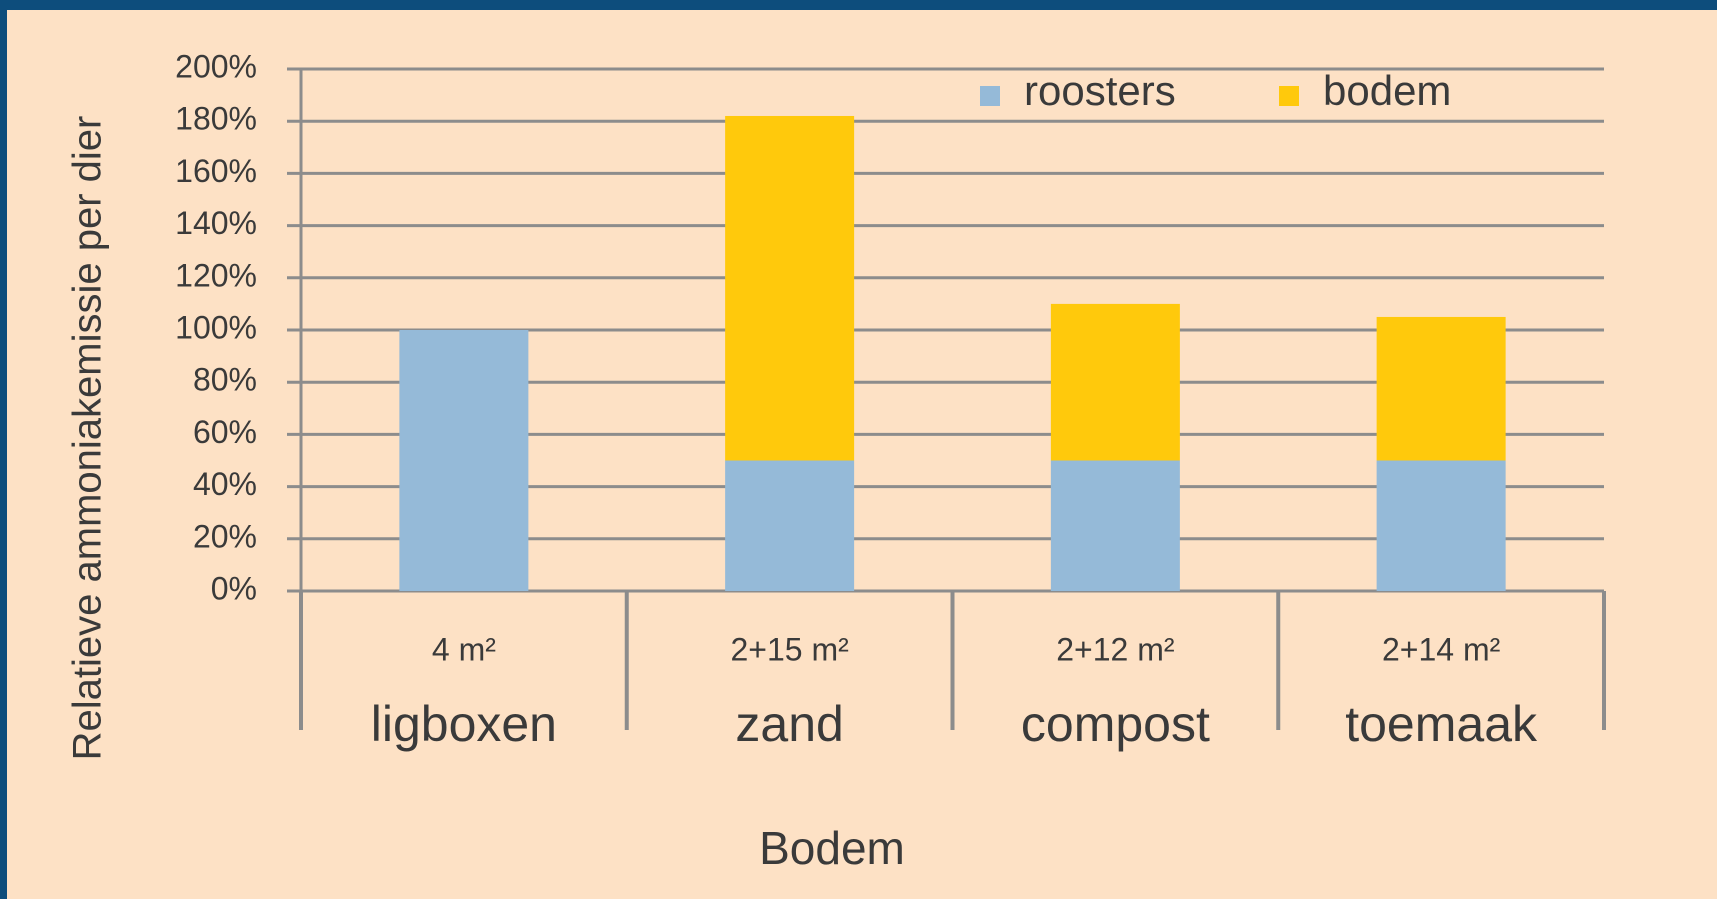 This screenshot has width=1717, height=899. What do you see at coordinates (464, 649) in the screenshot?
I see `x-subcategory-label: 4 m²` at bounding box center [464, 649].